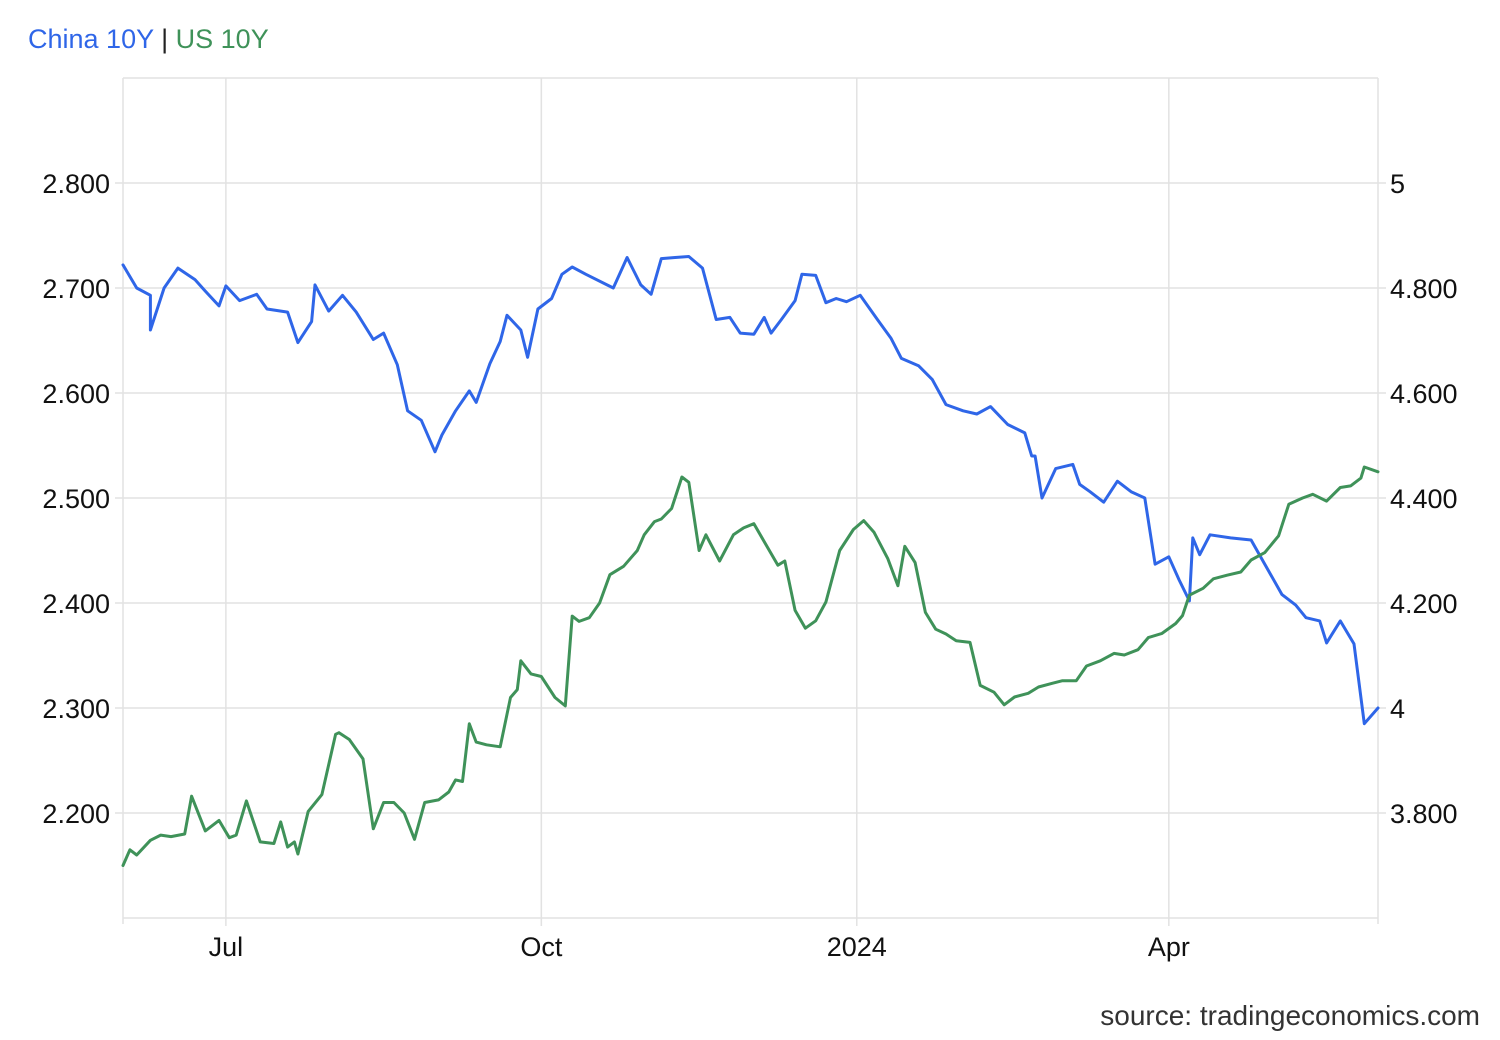 The image size is (1500, 1040). What do you see at coordinates (1424, 289) in the screenshot?
I see `y-right-tick-label: 4.800` at bounding box center [1424, 289].